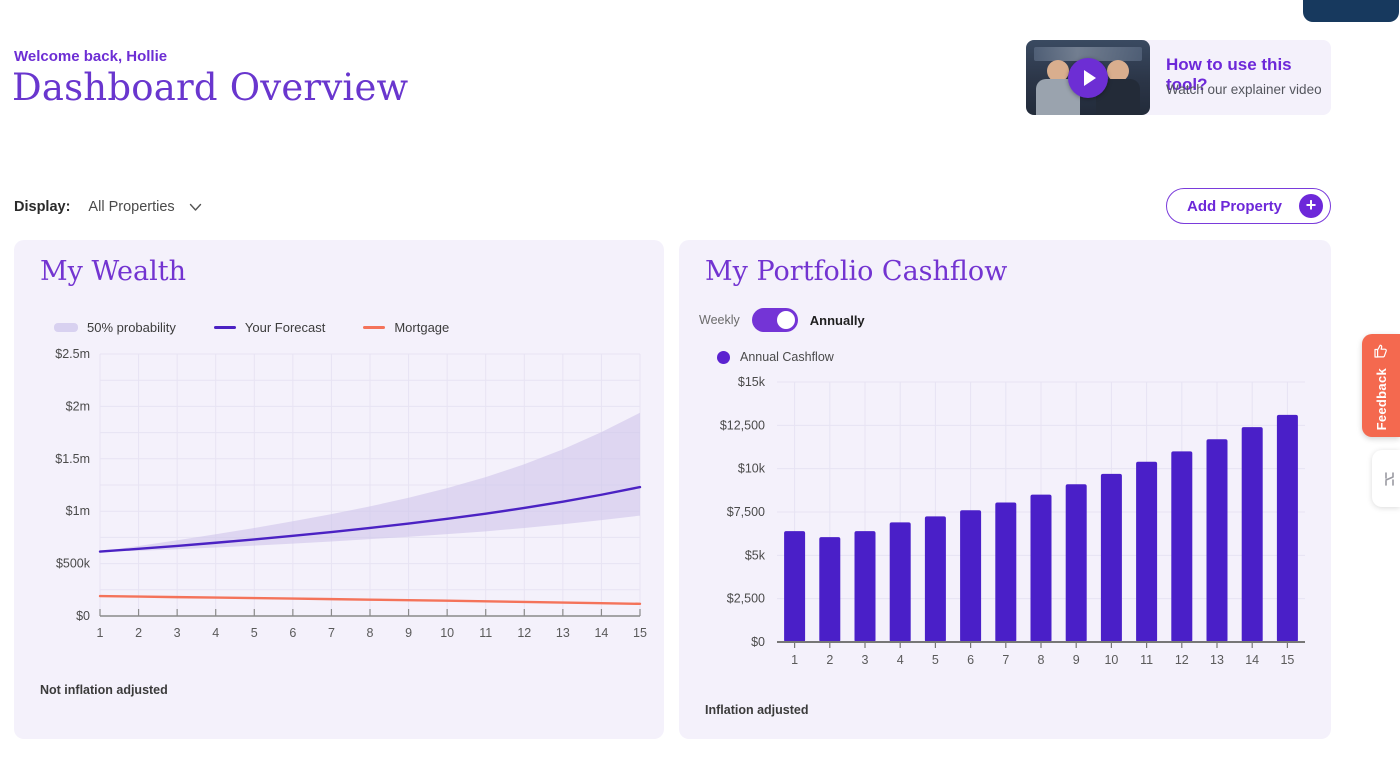 This screenshot has width=1400, height=774. What do you see at coordinates (104, 690) in the screenshot?
I see `wealth-footnote: Not inflation adjusted` at bounding box center [104, 690].